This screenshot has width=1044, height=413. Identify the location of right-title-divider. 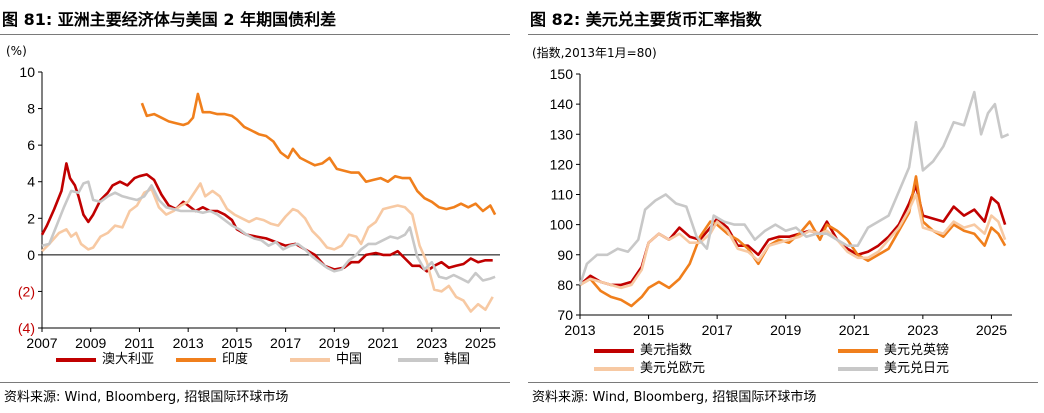
(783, 34).